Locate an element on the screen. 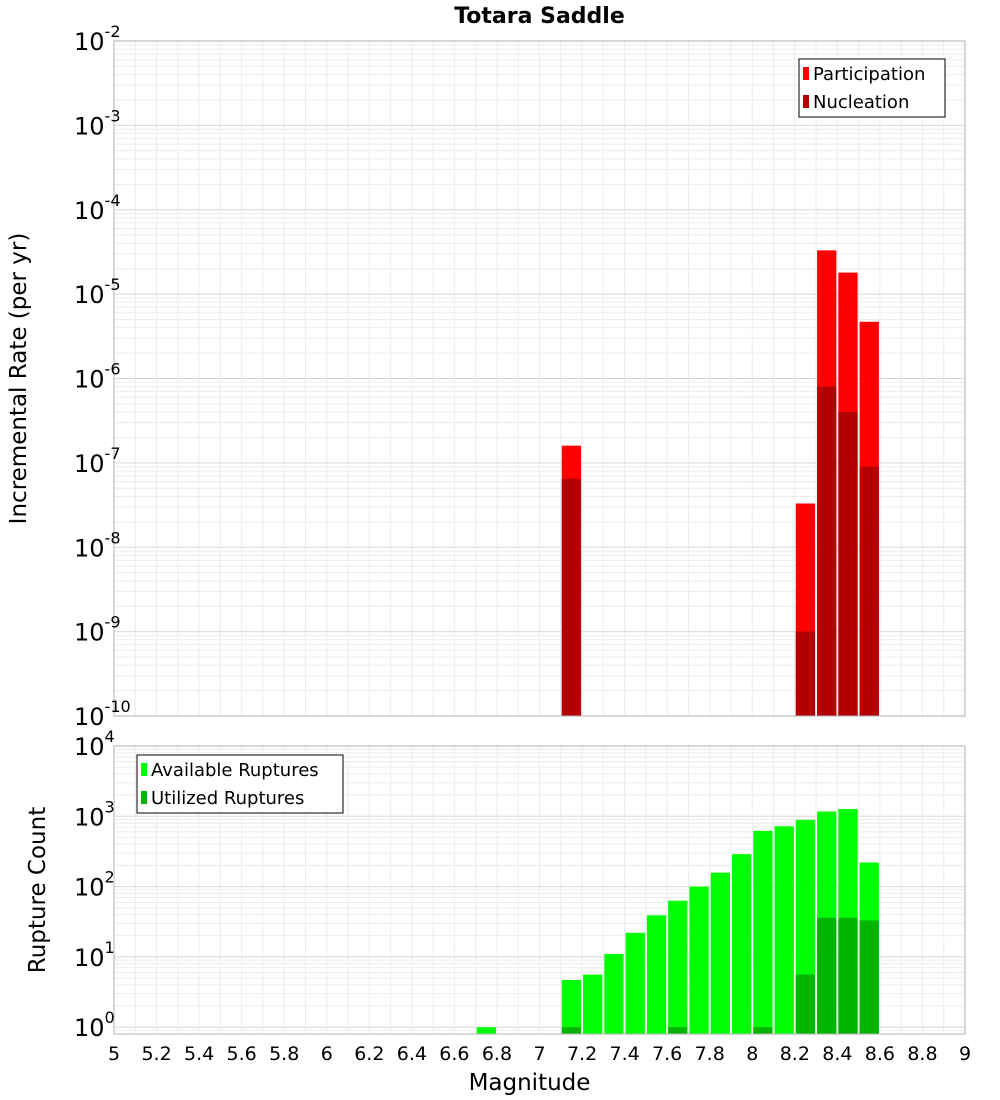 The height and width of the screenshot is (1100, 1000). legend: Participation Nucleation is located at coordinates (872, 88).